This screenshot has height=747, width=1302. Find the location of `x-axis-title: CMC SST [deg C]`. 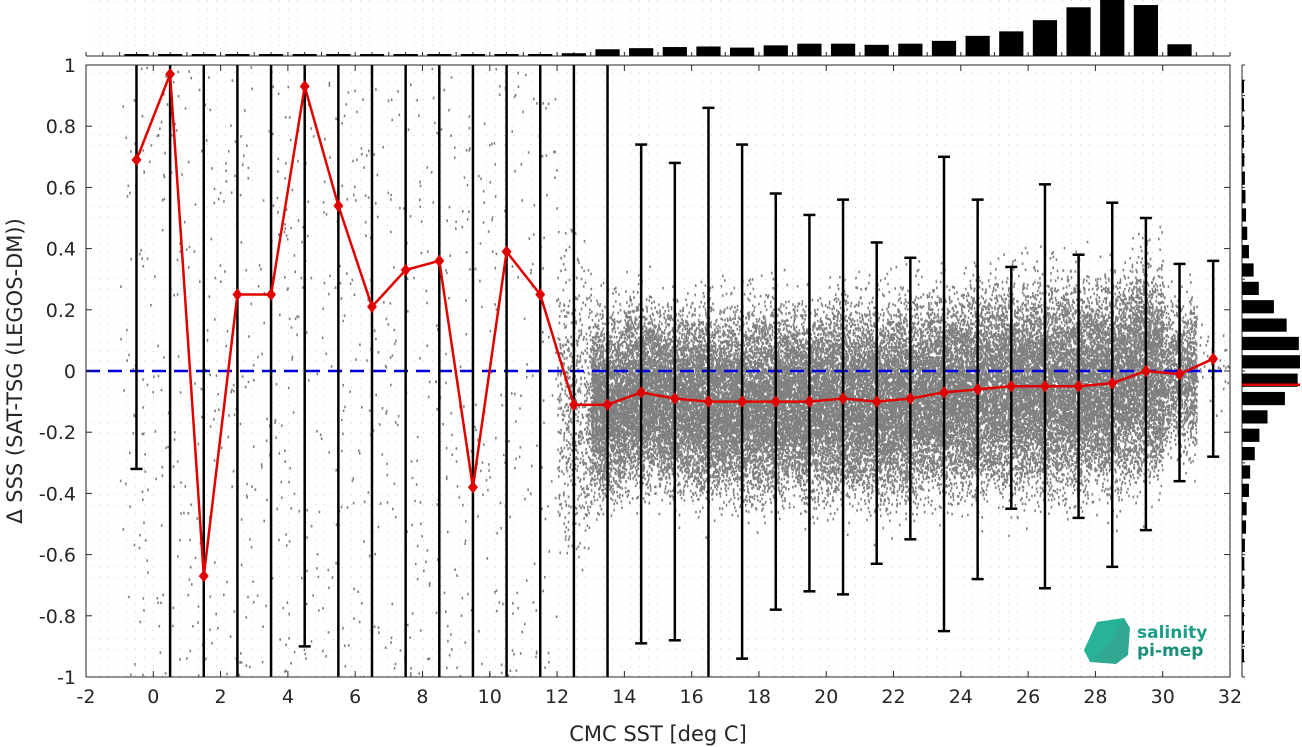

x-axis-title: CMC SST [deg C] is located at coordinates (658, 734).